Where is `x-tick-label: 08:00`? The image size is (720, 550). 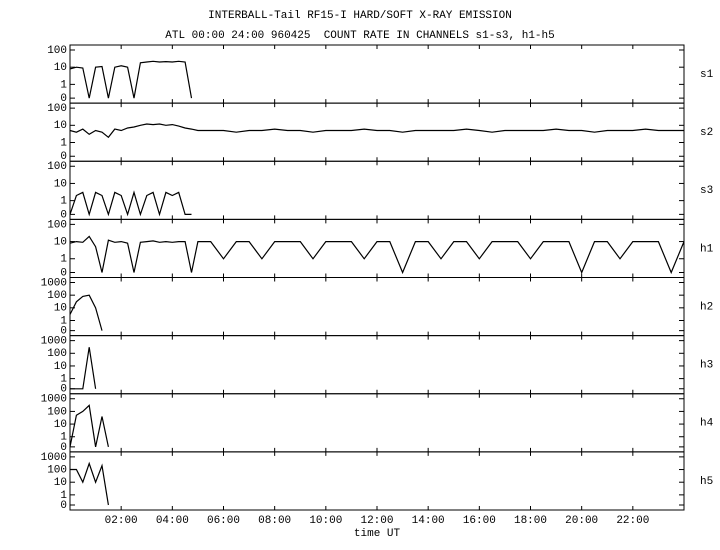
x-tick-label: 08:00 is located at coordinates (274, 521).